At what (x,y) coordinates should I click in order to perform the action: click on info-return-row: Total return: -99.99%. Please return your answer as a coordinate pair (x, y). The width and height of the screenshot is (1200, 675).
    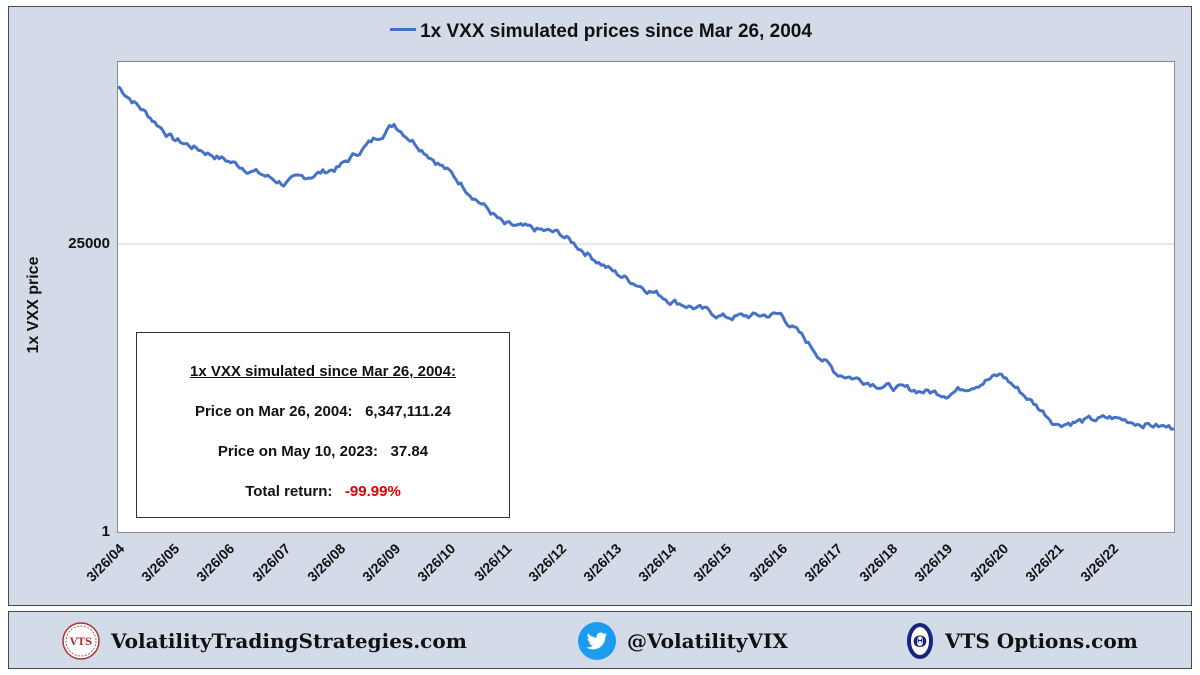
    Looking at the image, I should click on (323, 491).